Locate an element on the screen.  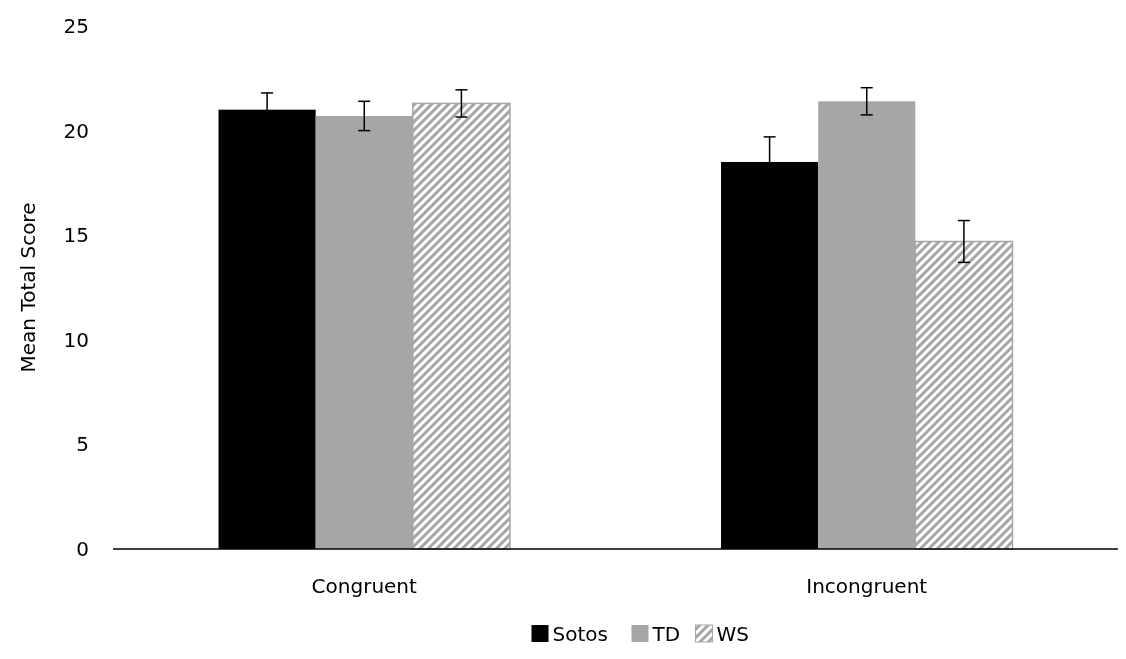
y-tick-label: 0 is located at coordinates (82, 549).